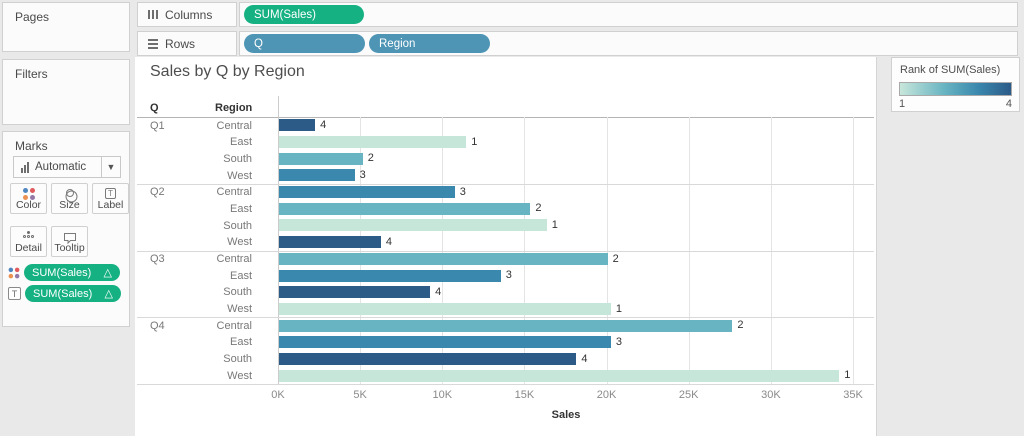 The width and height of the screenshot is (1024, 436). Describe the element at coordinates (180, 43) in the screenshot. I see `rows-shelf-label: Rows` at that location.